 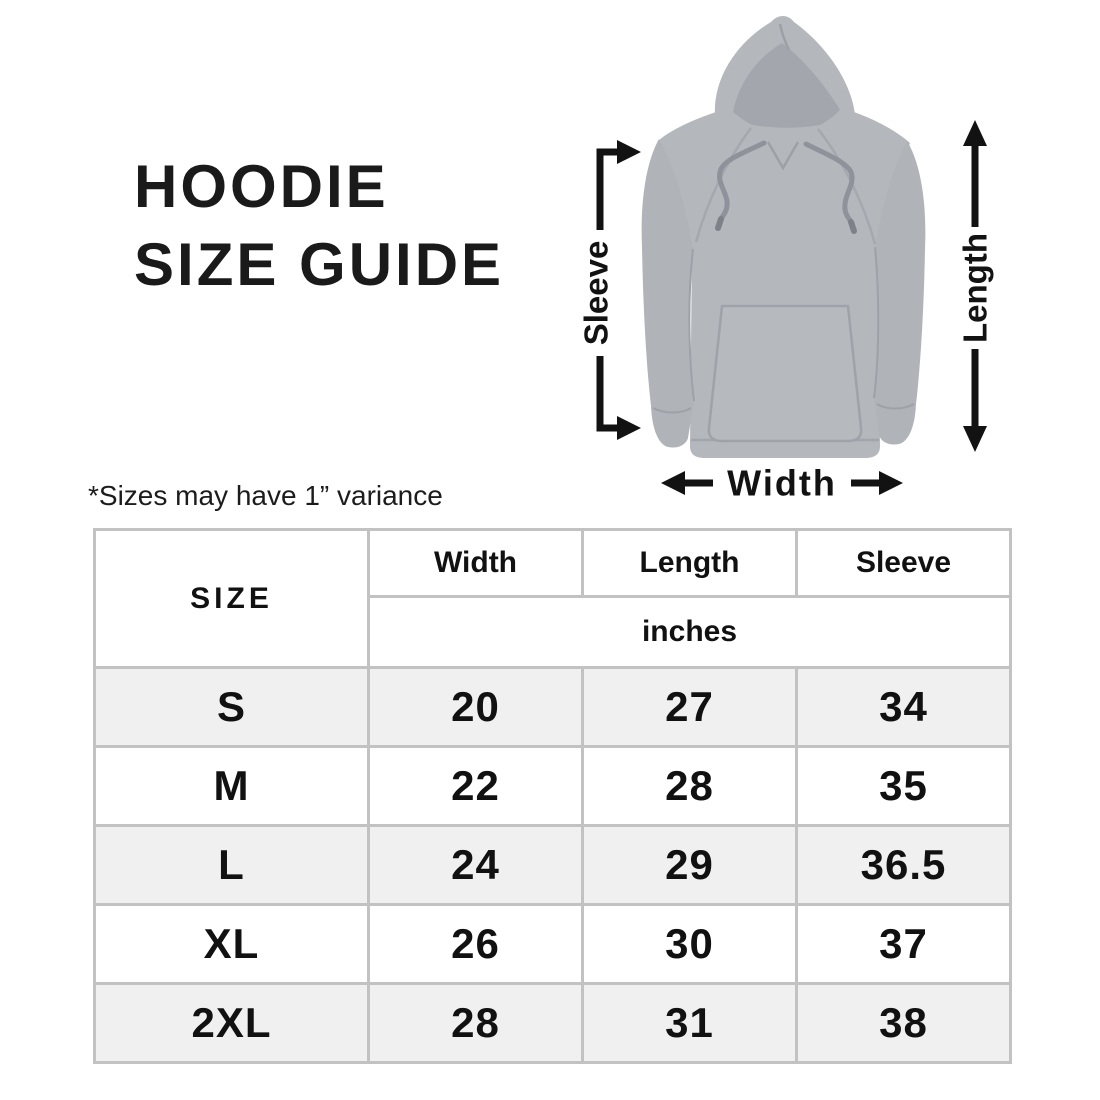 I want to click on sleeve-column-header: Sleeve, so click(x=903, y=563).